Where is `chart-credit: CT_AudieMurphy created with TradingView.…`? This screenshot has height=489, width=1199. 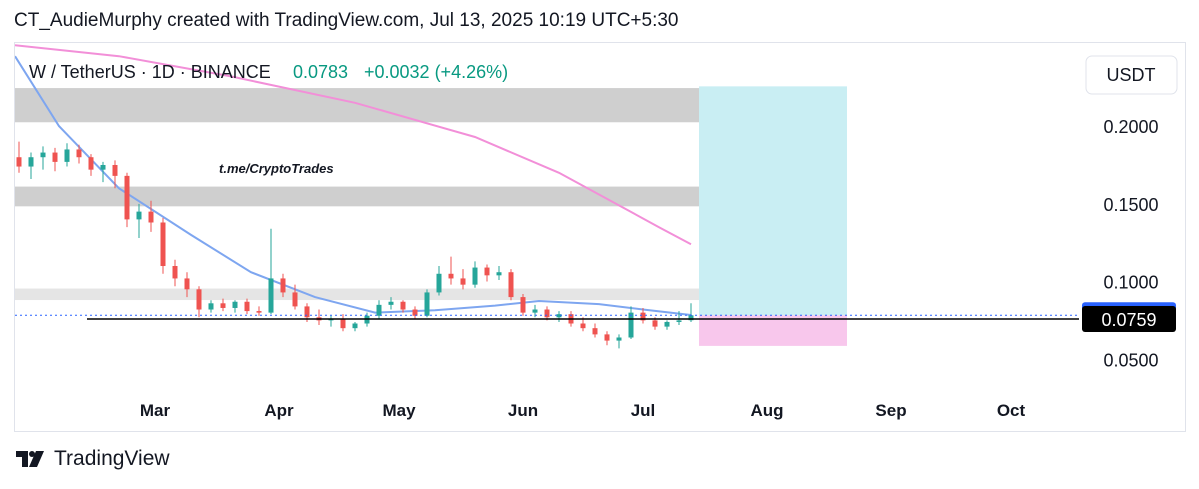
chart-credit: CT_AudieMurphy created with TradingView.… is located at coordinates (346, 20).